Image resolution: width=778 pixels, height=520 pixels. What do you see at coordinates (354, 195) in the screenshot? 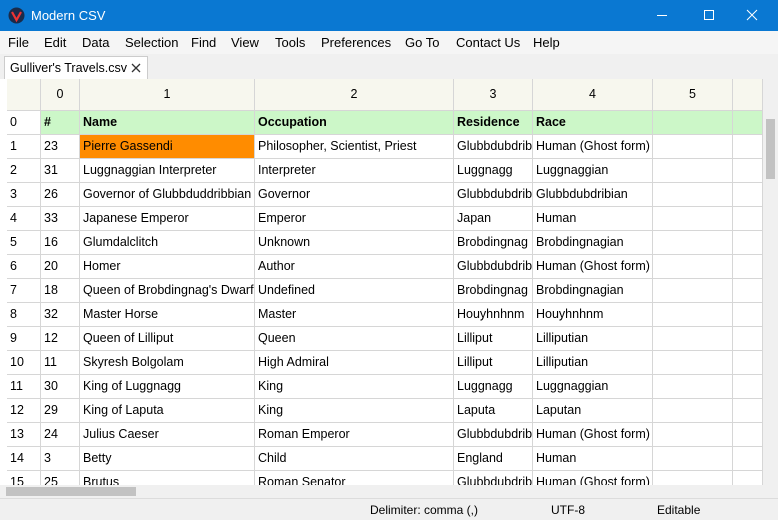
I see `data-cell: Governor` at bounding box center [354, 195].